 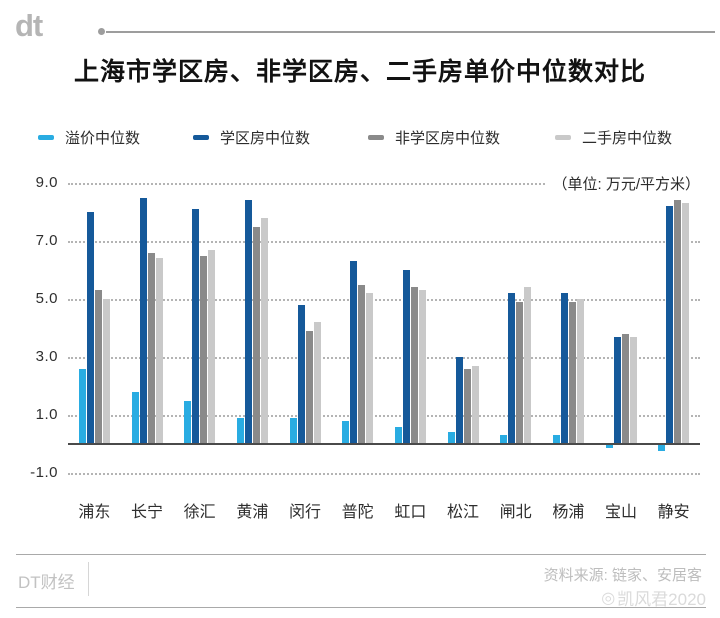 I want to click on x-axis-category-label: 松江, so click(x=462, y=512).